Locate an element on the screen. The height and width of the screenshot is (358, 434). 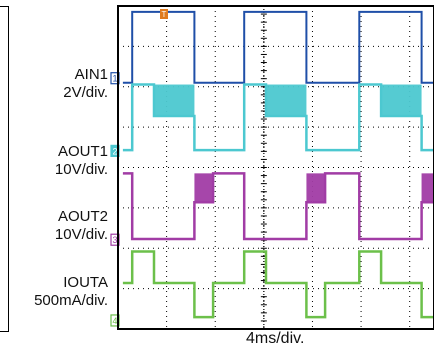
aout1-name: AOUT1 is located at coordinates (82, 151).